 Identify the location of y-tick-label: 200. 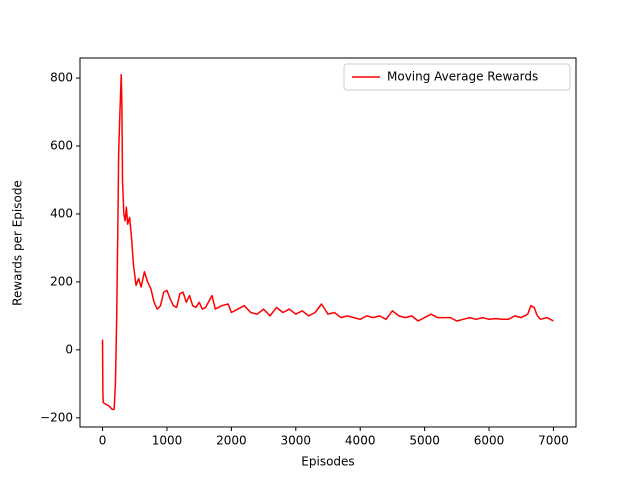
(61, 281).